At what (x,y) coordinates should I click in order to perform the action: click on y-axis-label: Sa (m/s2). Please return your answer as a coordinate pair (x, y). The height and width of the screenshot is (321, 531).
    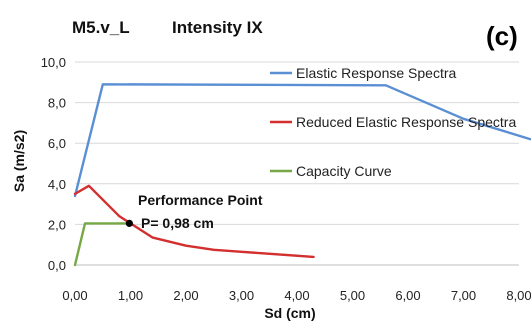
    Looking at the image, I should click on (19, 161).